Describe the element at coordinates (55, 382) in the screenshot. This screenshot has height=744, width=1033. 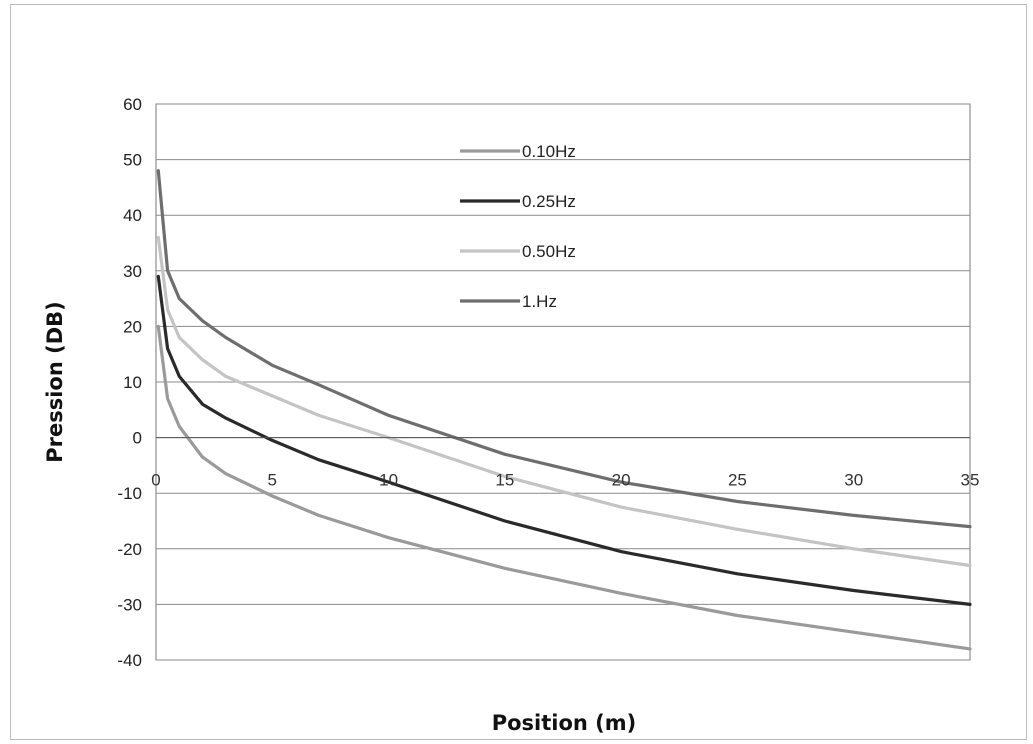
I see `y-axis-title: Pression (DB)` at that location.